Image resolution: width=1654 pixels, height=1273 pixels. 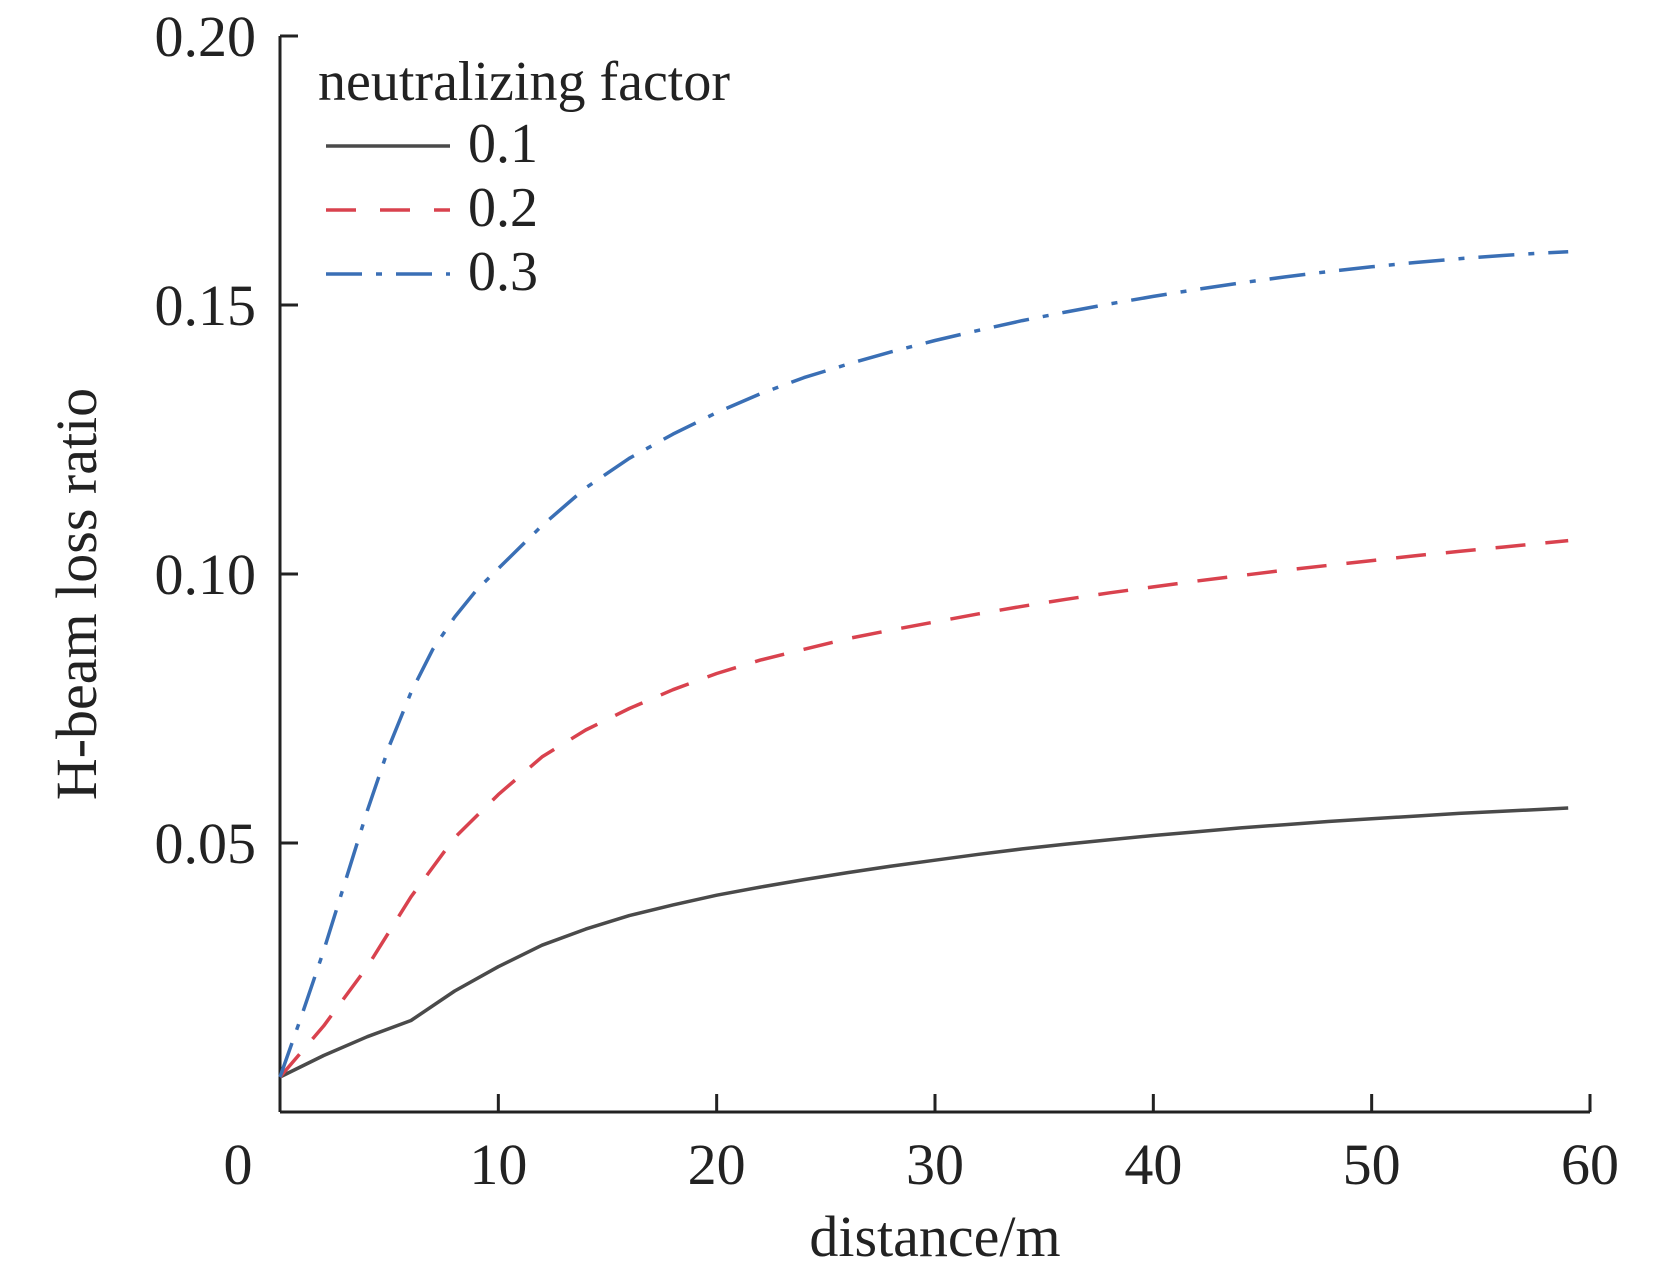 I want to click on x-tick-label: 0, so click(x=238, y=1164).